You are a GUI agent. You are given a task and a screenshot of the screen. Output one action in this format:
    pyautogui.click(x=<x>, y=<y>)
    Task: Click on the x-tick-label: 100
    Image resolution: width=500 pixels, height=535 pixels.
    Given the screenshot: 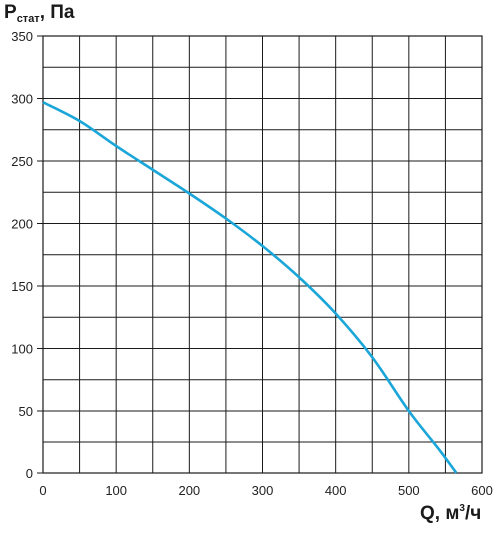 What is the action you would take?
    pyautogui.click(x=116, y=490)
    